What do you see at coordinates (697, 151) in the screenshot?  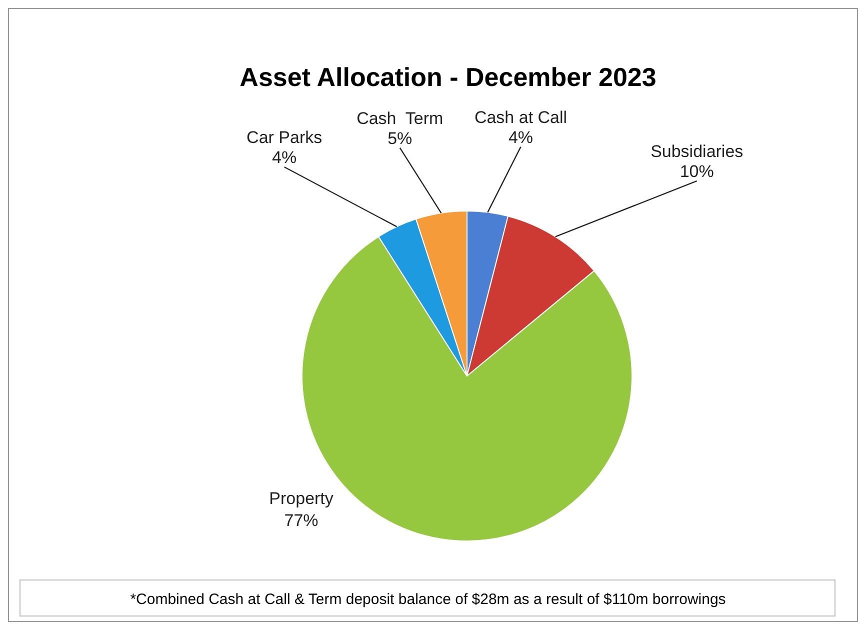 I see `slice-label: Subsidiaries` at bounding box center [697, 151].